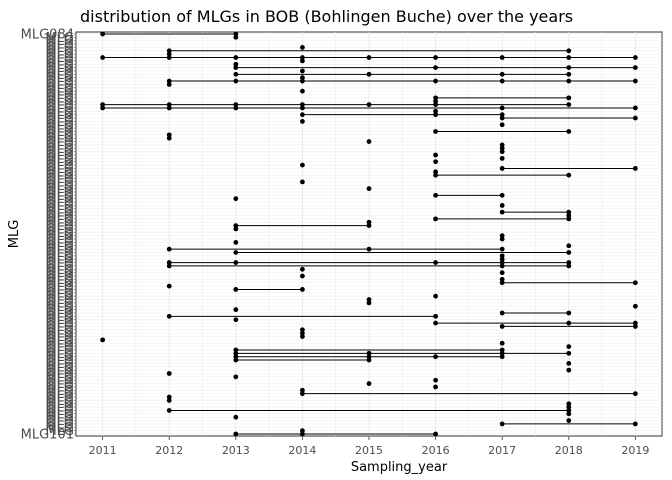 The width and height of the screenshot is (672, 480). What do you see at coordinates (369, 450) in the screenshot?
I see `x-tick-label: 2015` at bounding box center [369, 450].